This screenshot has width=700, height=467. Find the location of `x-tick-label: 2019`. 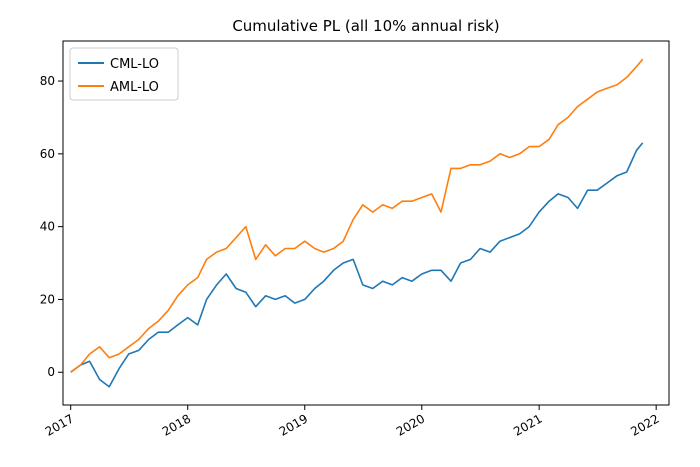

x-tick-label: 2019 is located at coordinates (293, 424).